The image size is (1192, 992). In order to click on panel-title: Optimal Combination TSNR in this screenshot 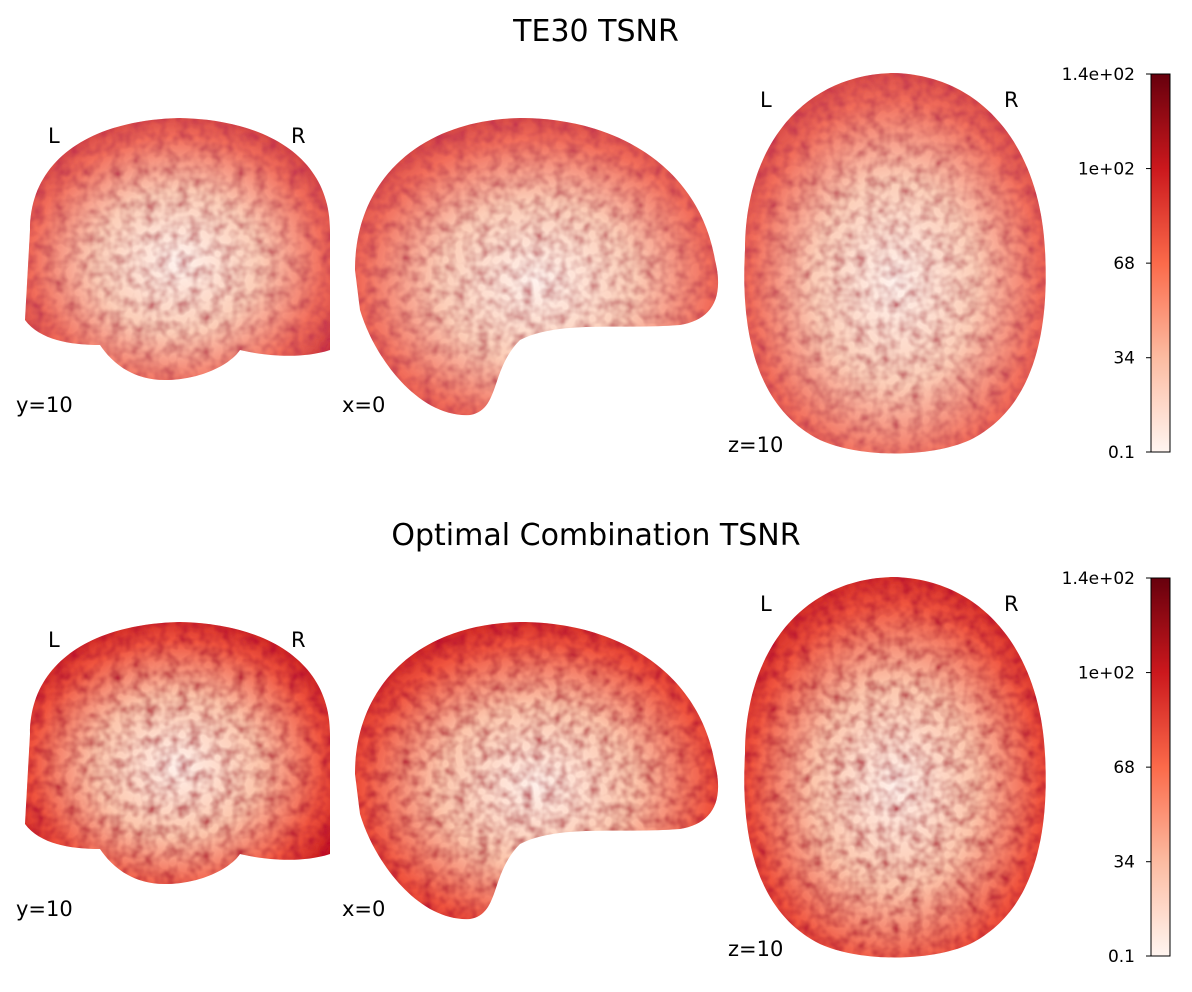, I will do `click(595, 535)`.